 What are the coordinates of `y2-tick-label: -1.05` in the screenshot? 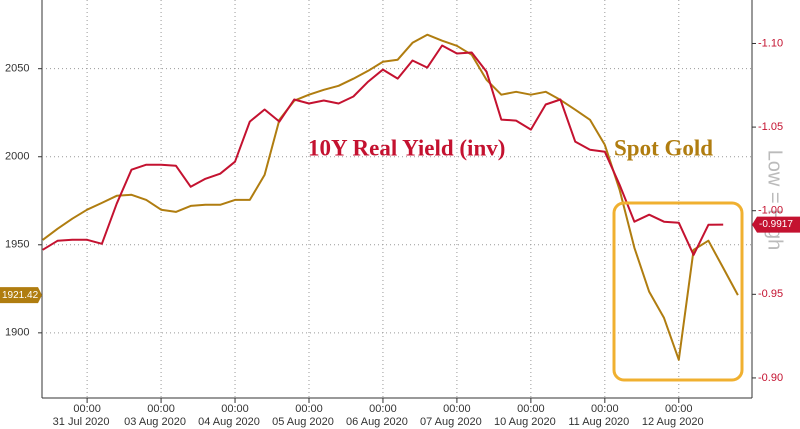 It's located at (770, 127).